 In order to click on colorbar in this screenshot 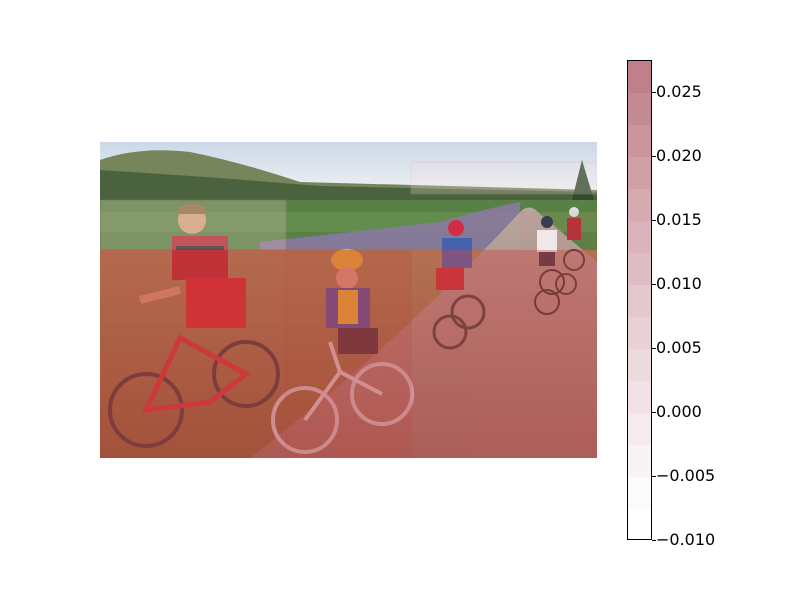, I will do `click(639, 300)`.